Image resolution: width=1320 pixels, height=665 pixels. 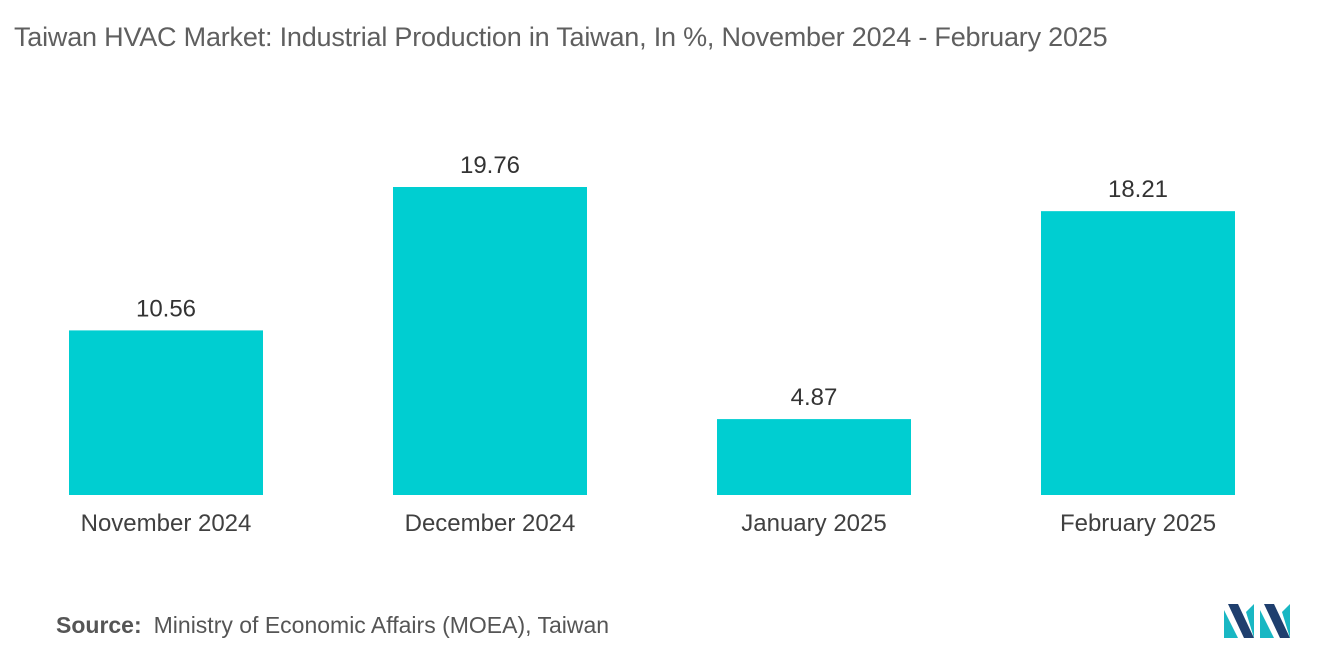 What do you see at coordinates (1138, 353) in the screenshot?
I see `bar-february-2025` at bounding box center [1138, 353].